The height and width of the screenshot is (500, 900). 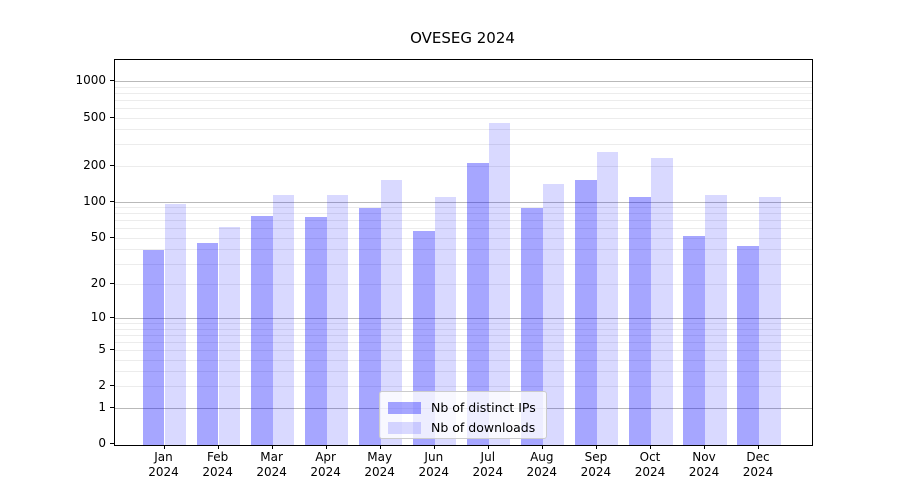 I want to click on x-tick-label-aug: Aug 2024, so click(x=542, y=464).